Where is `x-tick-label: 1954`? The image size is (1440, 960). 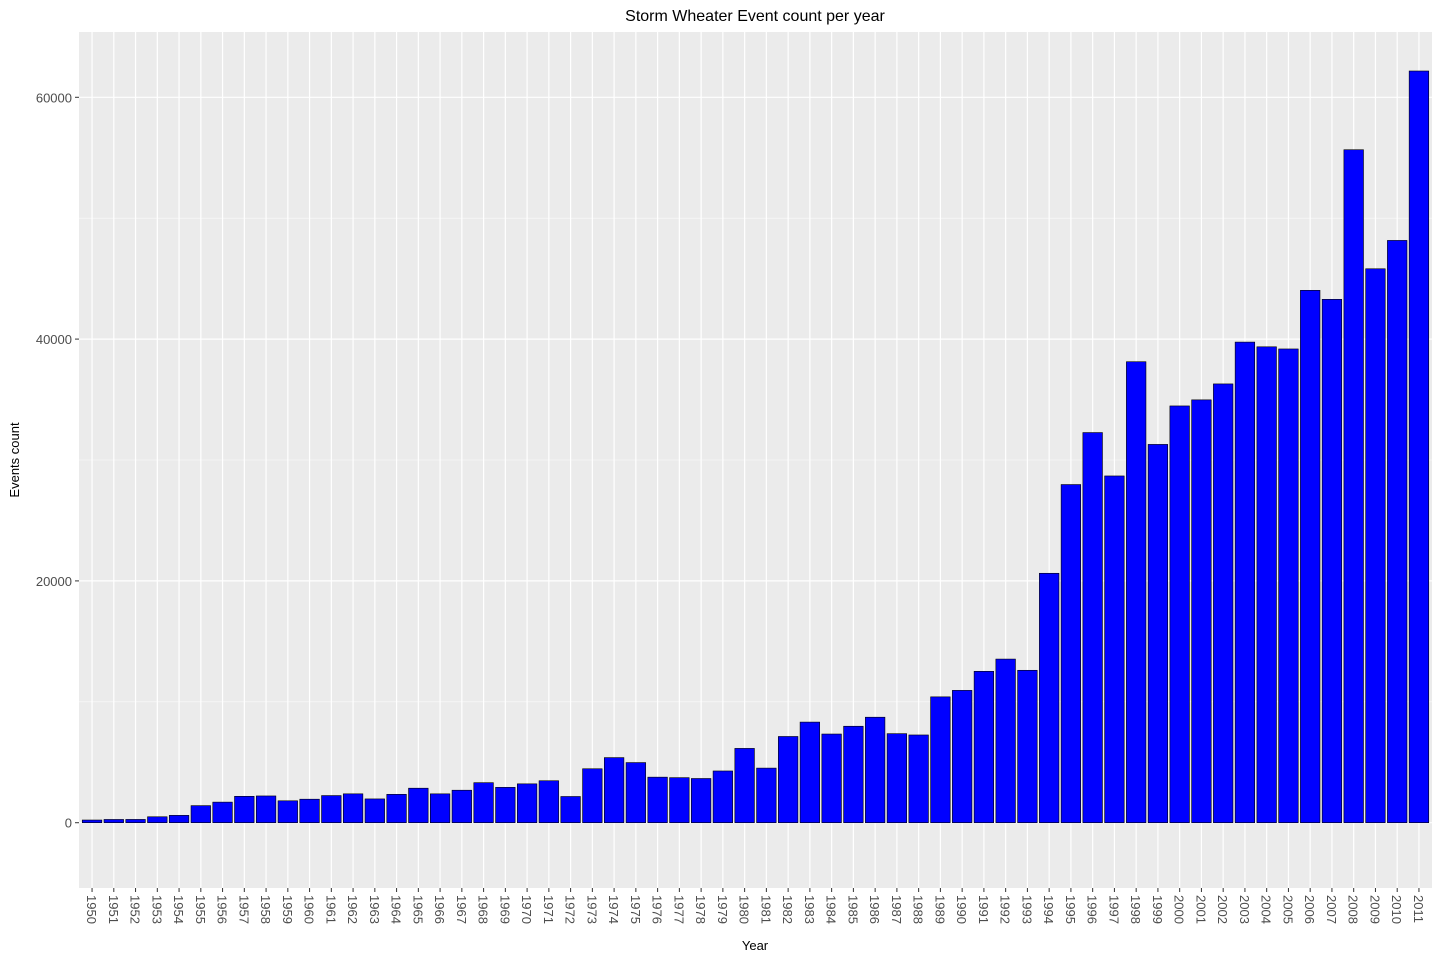
x-tick-label: 1954 is located at coordinates (178, 909).